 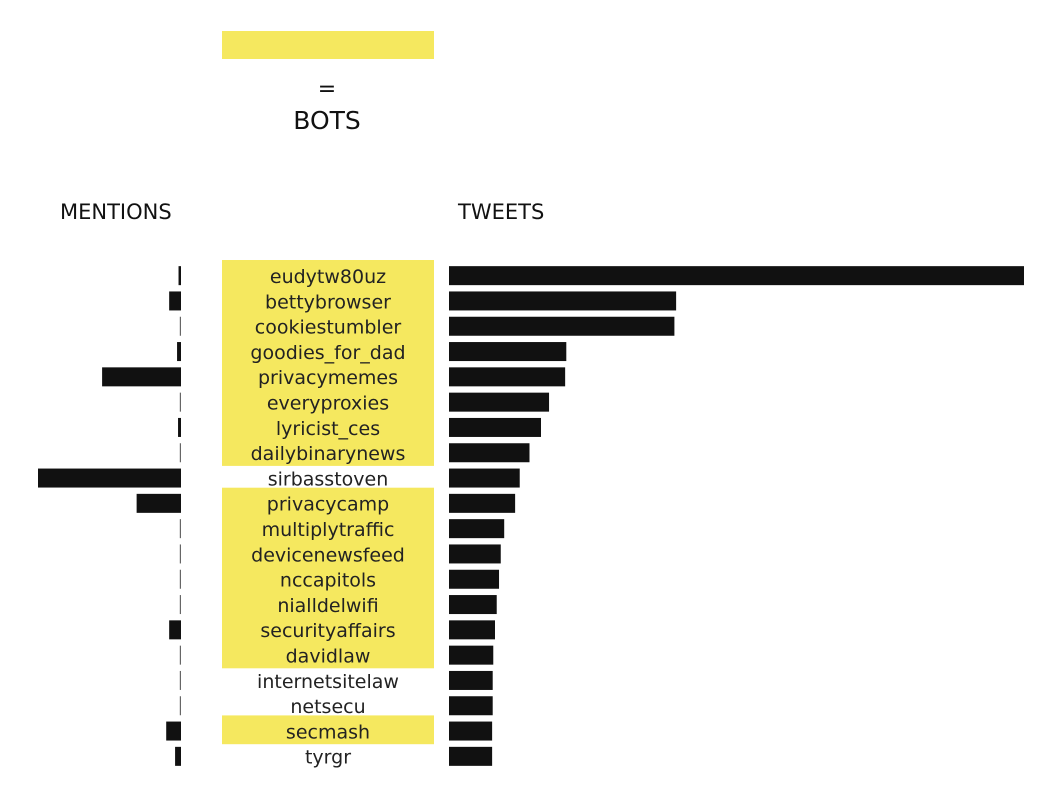 I want to click on legend: = BOTS, so click(x=328, y=83).